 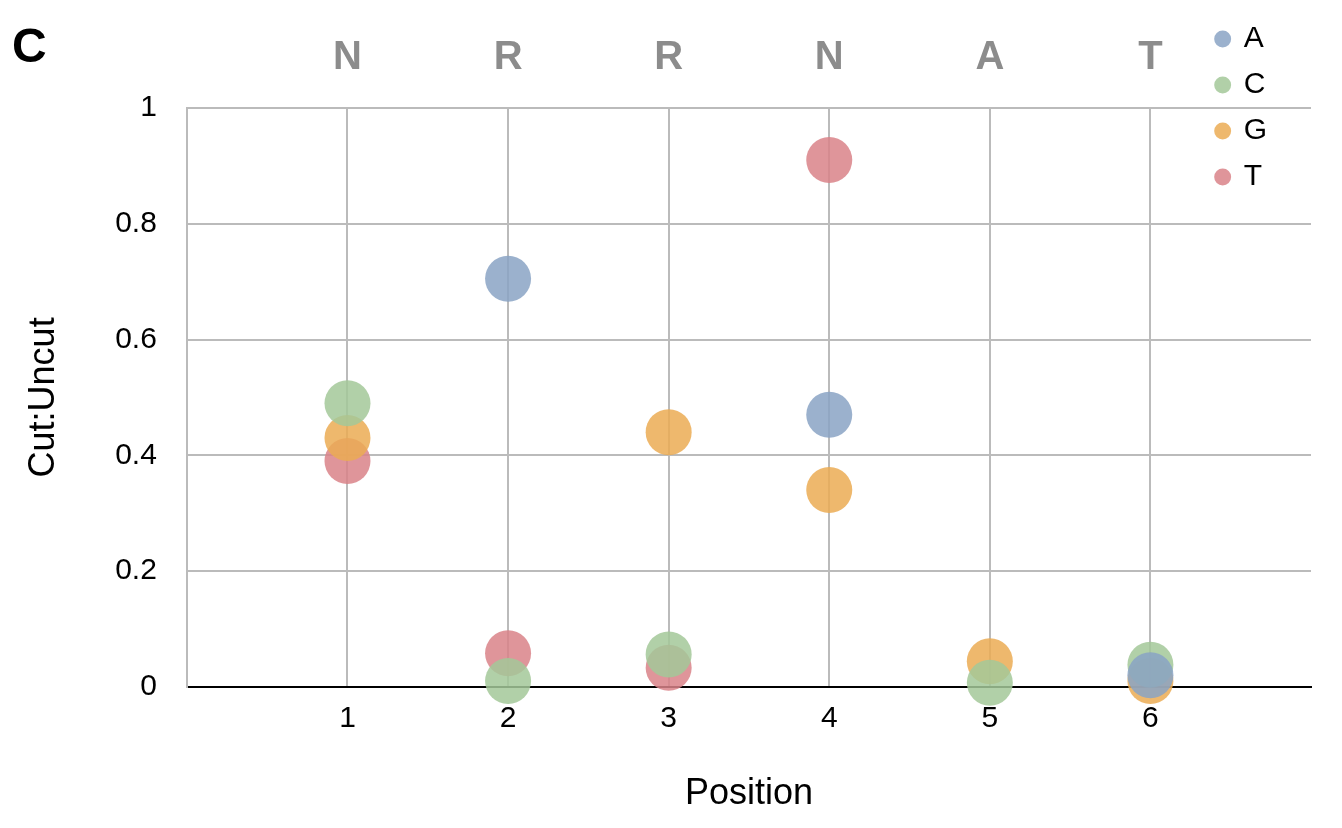 I want to click on x-tick-label: 4, so click(x=829, y=717).